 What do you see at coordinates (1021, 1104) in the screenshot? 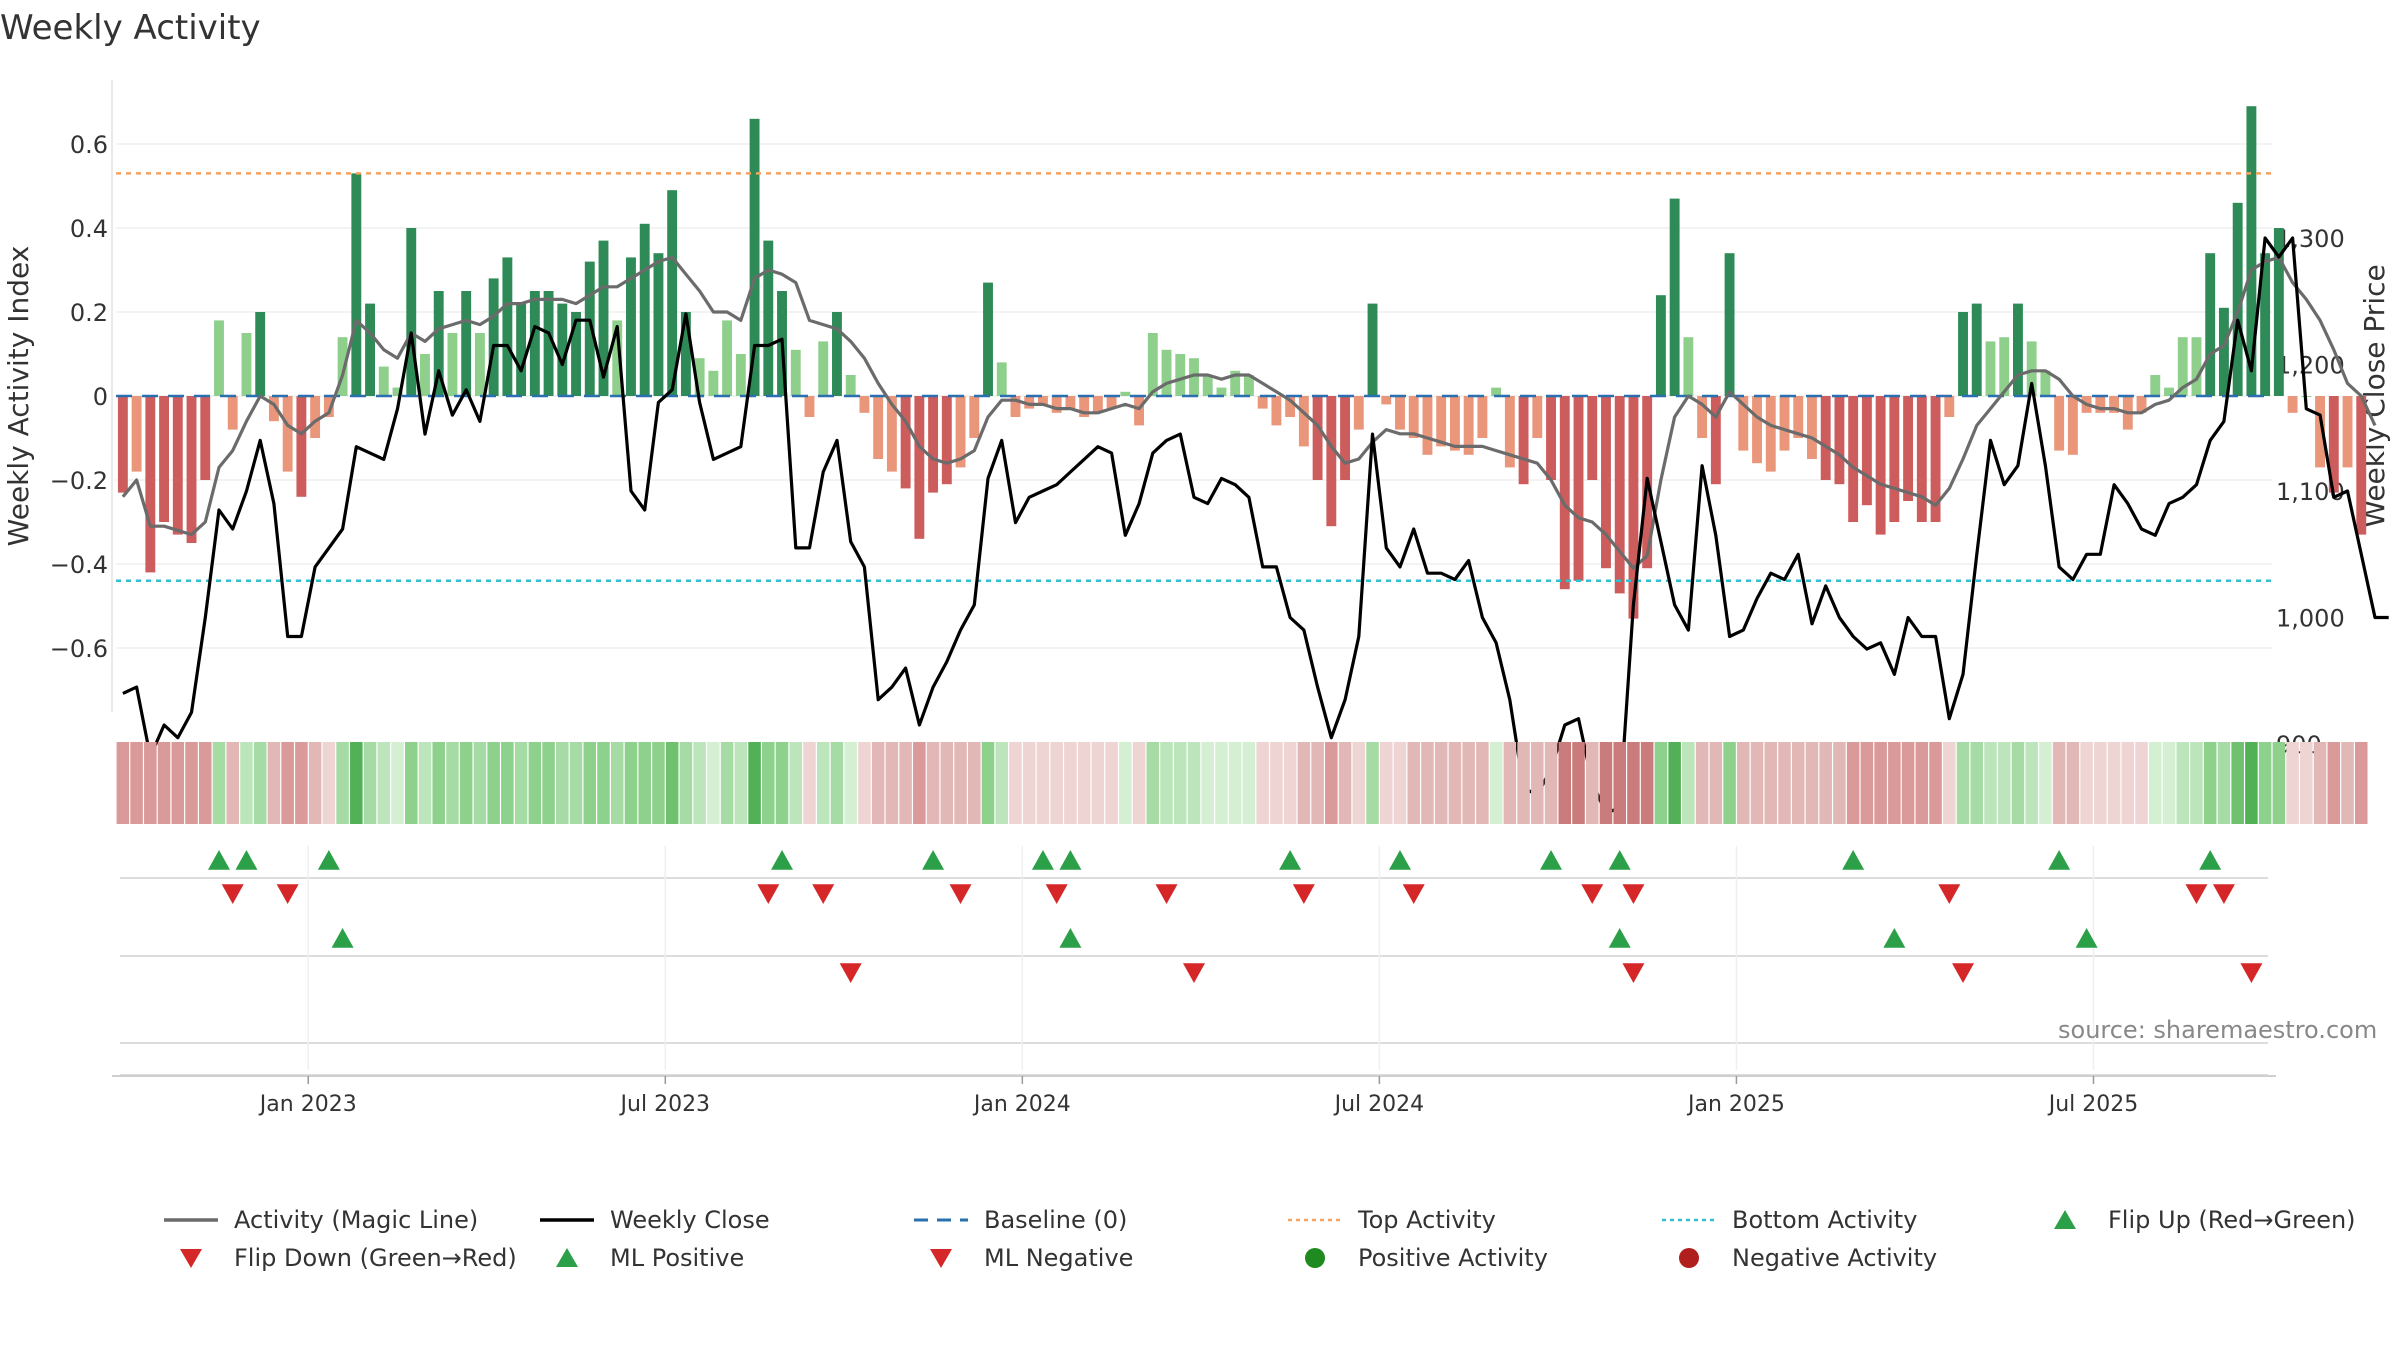
I see `x-tick-label: Jan 2024` at bounding box center [1021, 1104].